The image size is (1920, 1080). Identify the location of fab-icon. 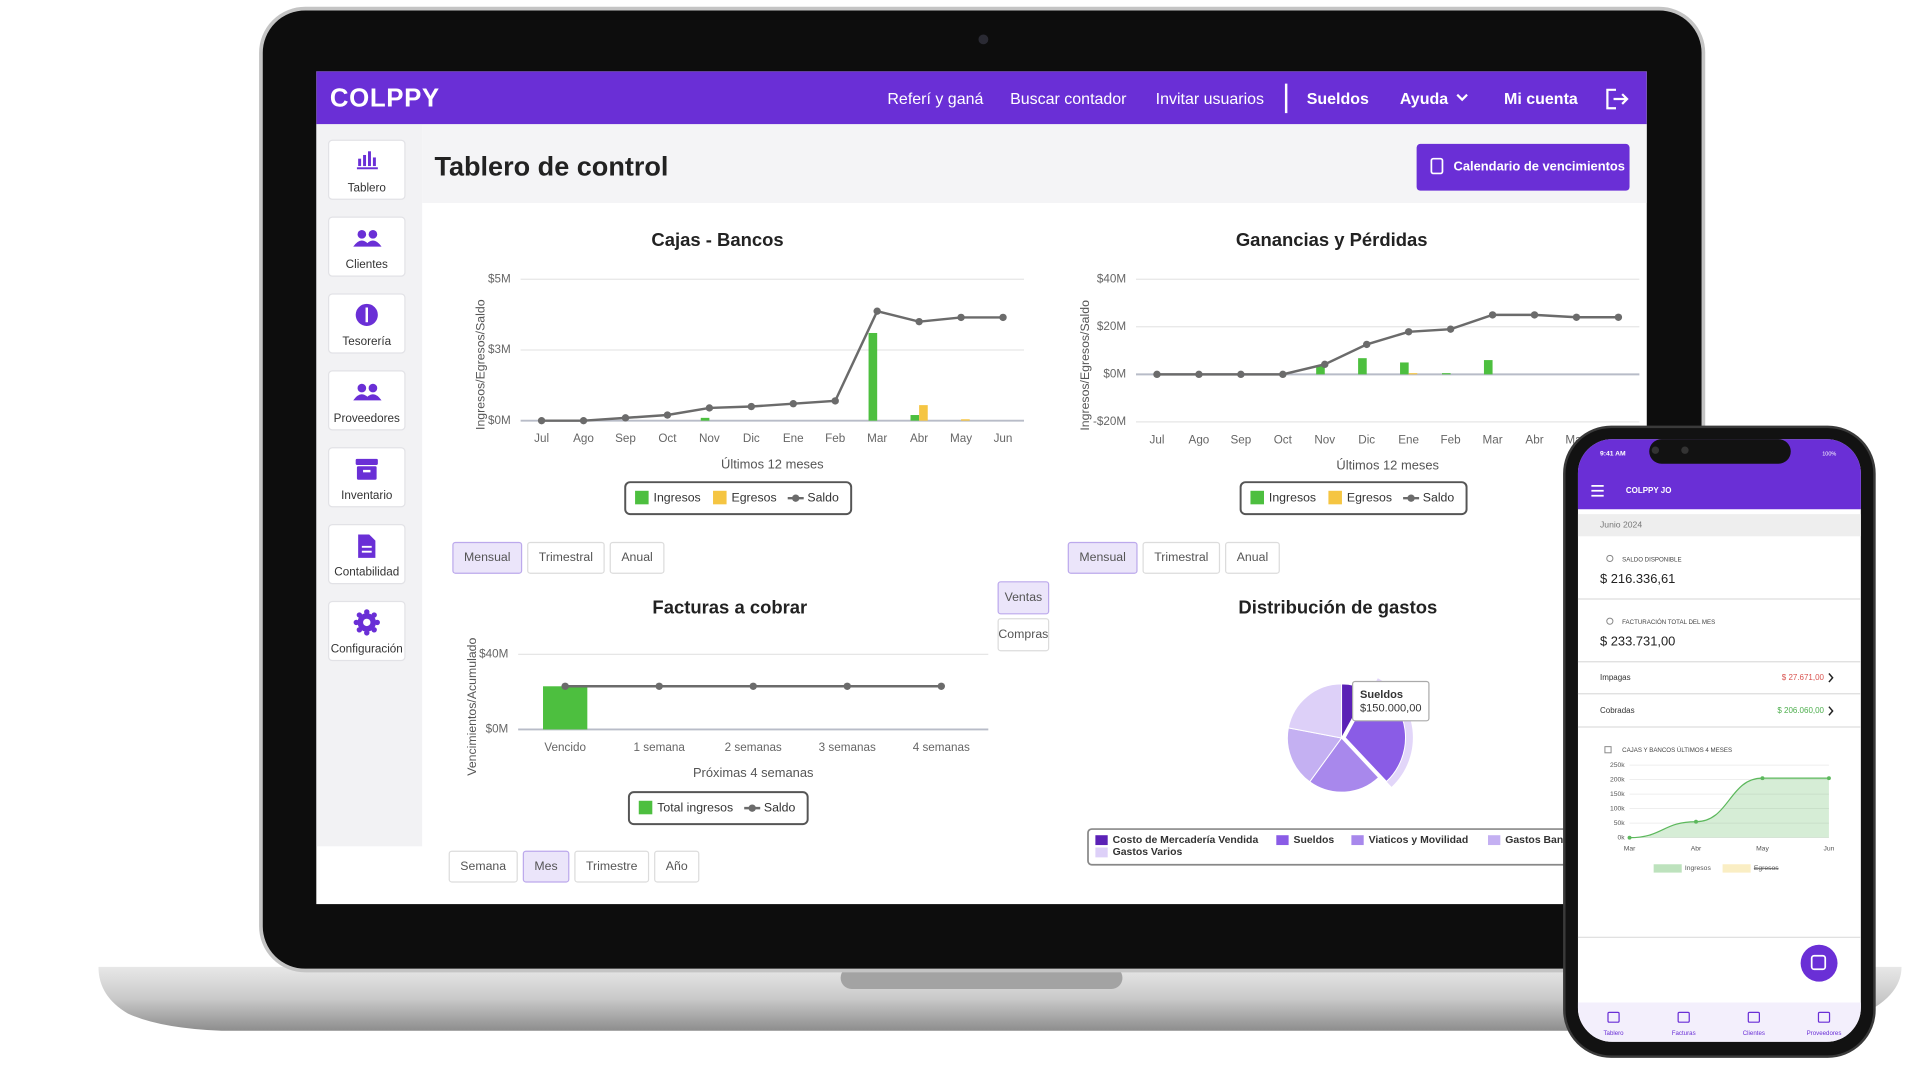
(1818, 962).